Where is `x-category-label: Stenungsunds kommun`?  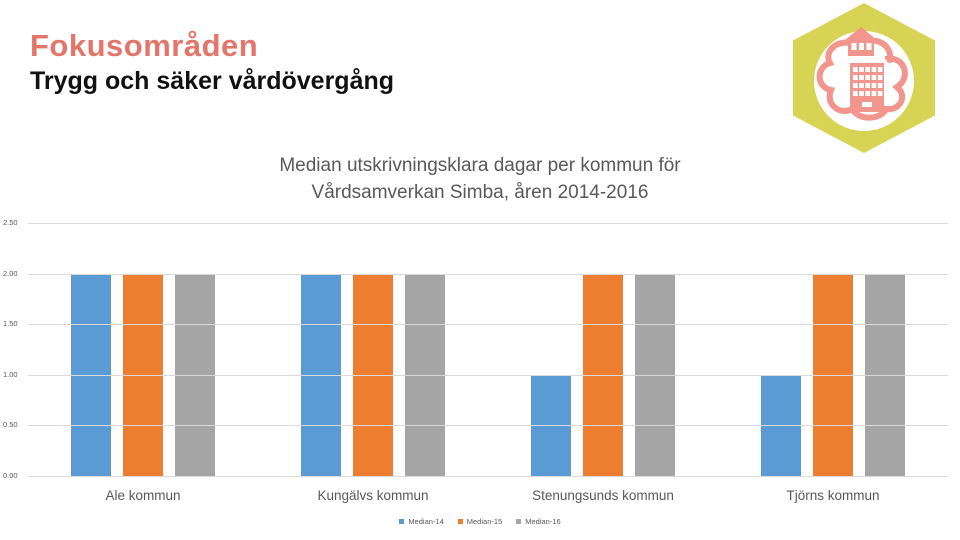
x-category-label: Stenungsunds kommun is located at coordinates (603, 495).